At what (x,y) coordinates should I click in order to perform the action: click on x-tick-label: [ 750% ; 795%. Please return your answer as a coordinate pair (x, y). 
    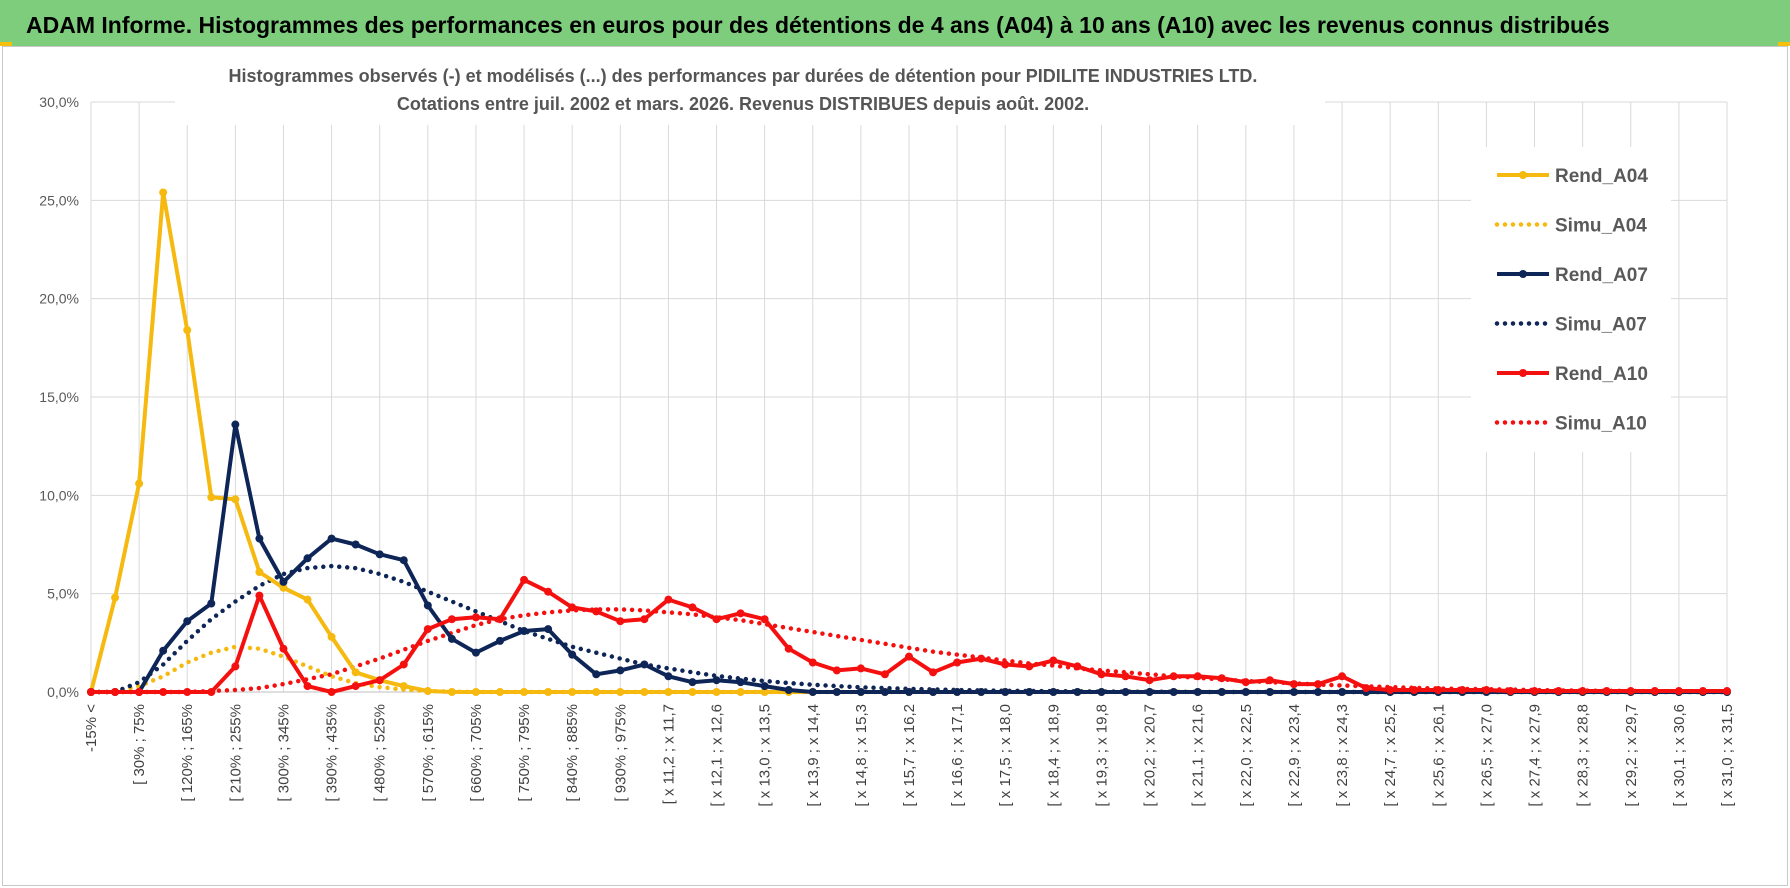
    Looking at the image, I should click on (524, 753).